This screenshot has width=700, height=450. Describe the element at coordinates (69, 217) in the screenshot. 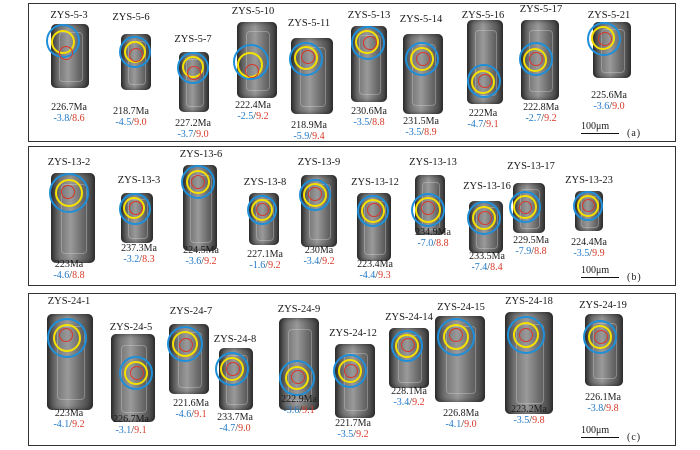

I see `zircon-grain: ZYS-13-2 223Ma -4.6/8.8` at that location.